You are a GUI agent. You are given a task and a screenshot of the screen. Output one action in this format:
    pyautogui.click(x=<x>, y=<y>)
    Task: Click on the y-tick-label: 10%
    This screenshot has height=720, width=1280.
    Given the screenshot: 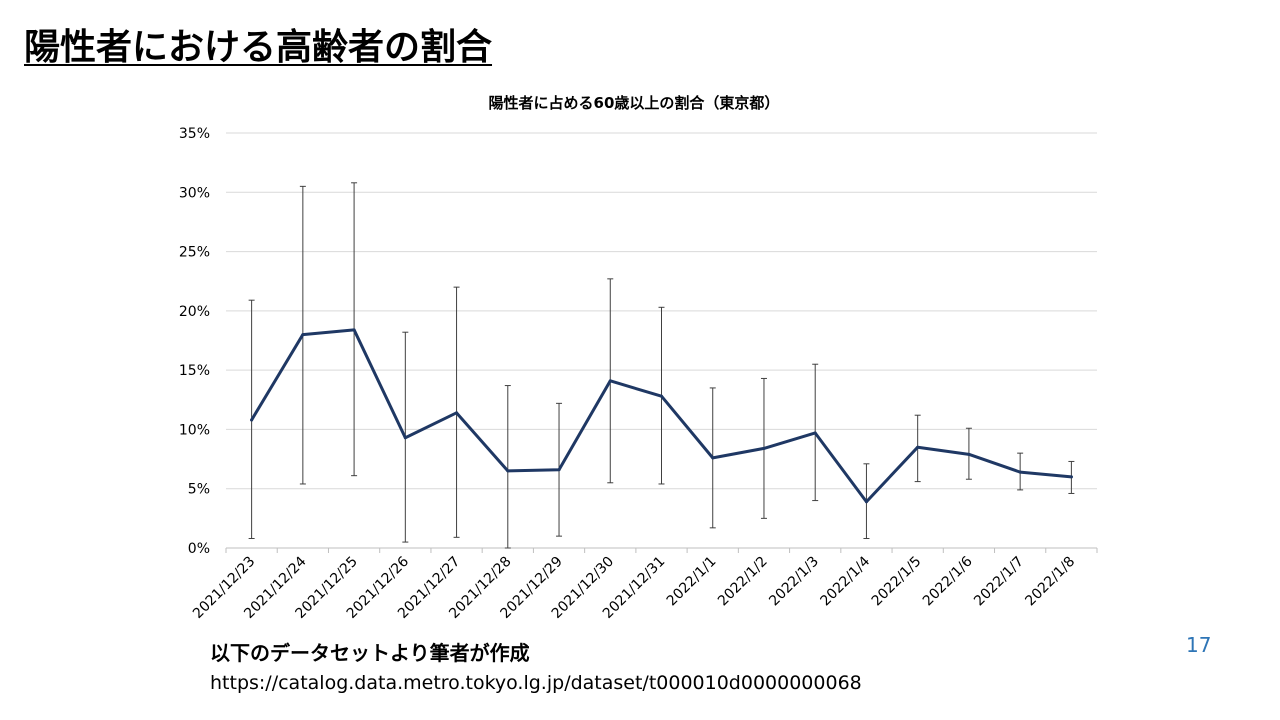 What is the action you would take?
    pyautogui.click(x=194, y=430)
    